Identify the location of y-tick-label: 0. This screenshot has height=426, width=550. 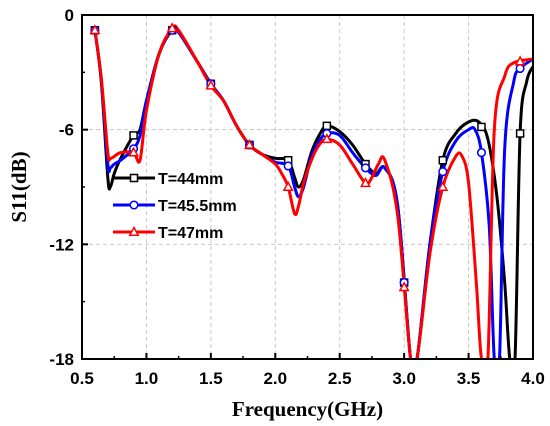
(69, 15).